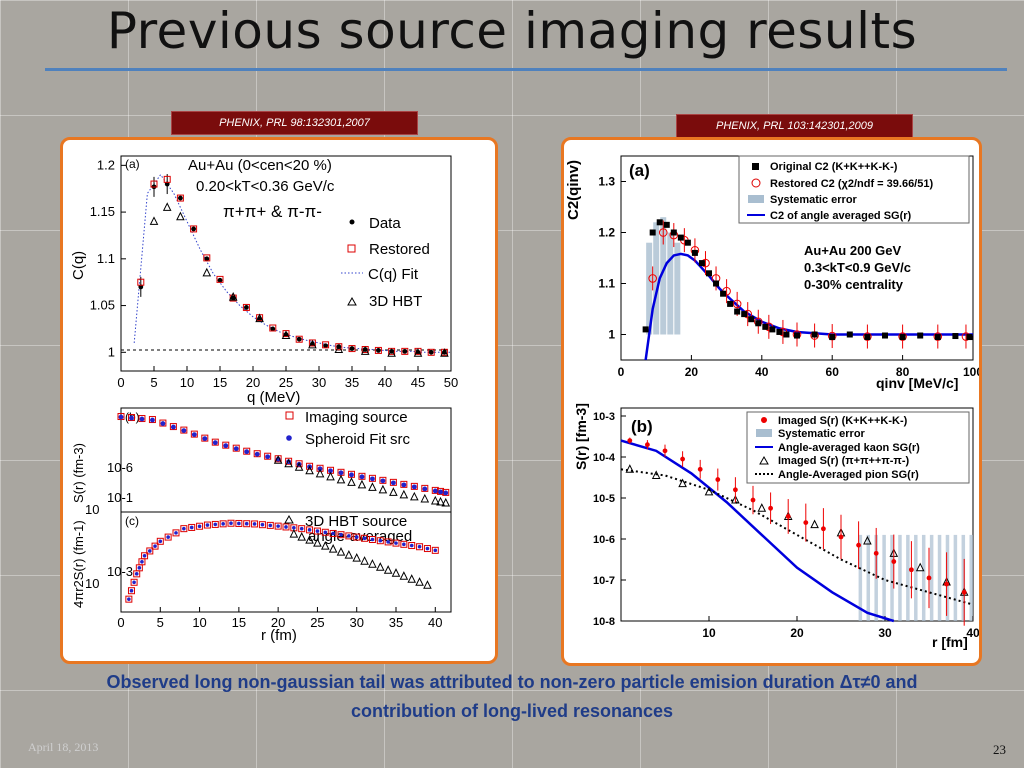 Image resolution: width=1024 pixels, height=768 pixels. Describe the element at coordinates (573, 190) in the screenshot. I see `right-a-ylabel: C2(qinv)` at that location.